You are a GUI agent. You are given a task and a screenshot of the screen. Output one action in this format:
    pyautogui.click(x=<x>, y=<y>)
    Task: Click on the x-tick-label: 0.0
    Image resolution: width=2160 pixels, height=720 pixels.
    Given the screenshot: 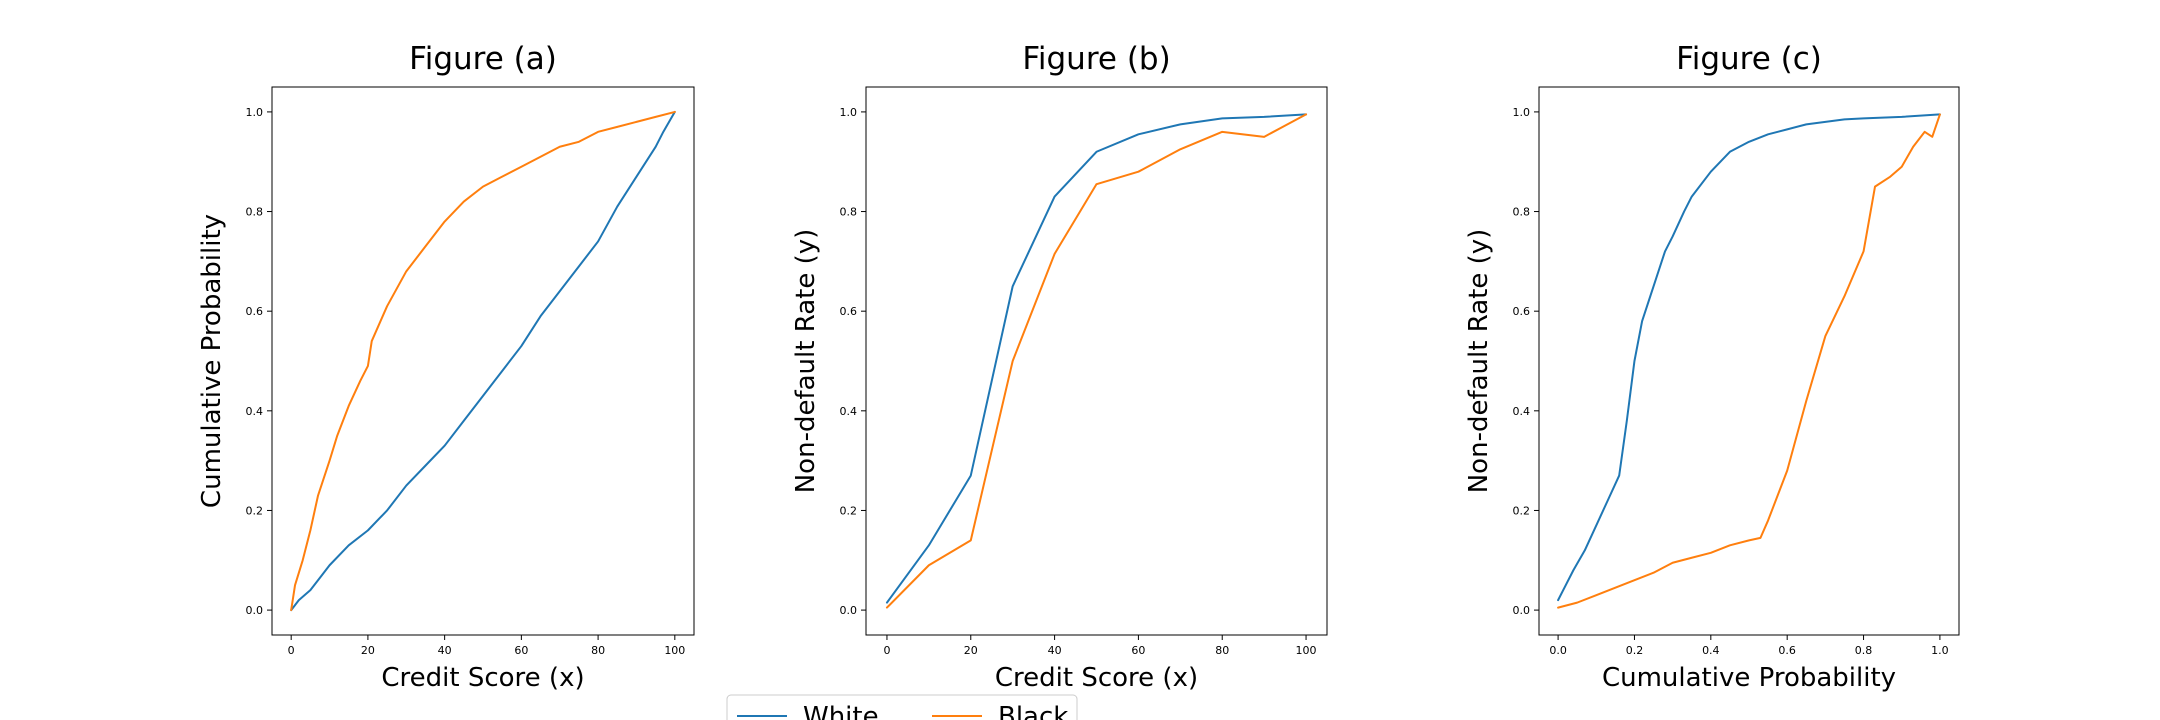 What is the action you would take?
    pyautogui.click(x=1558, y=650)
    